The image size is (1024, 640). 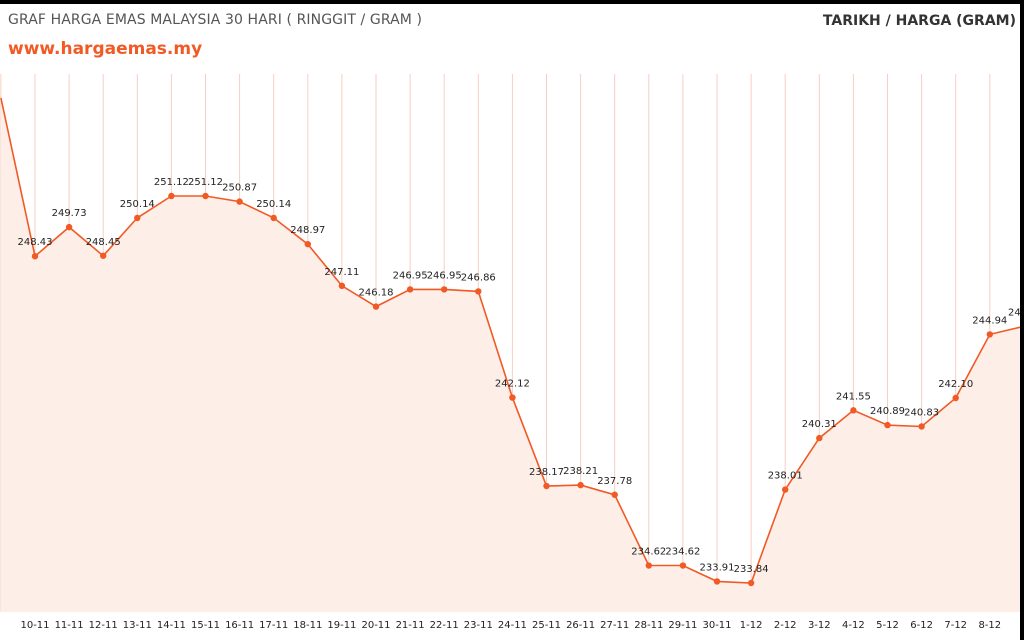 I want to click on x-tick-label: 20-11, so click(x=375, y=625).